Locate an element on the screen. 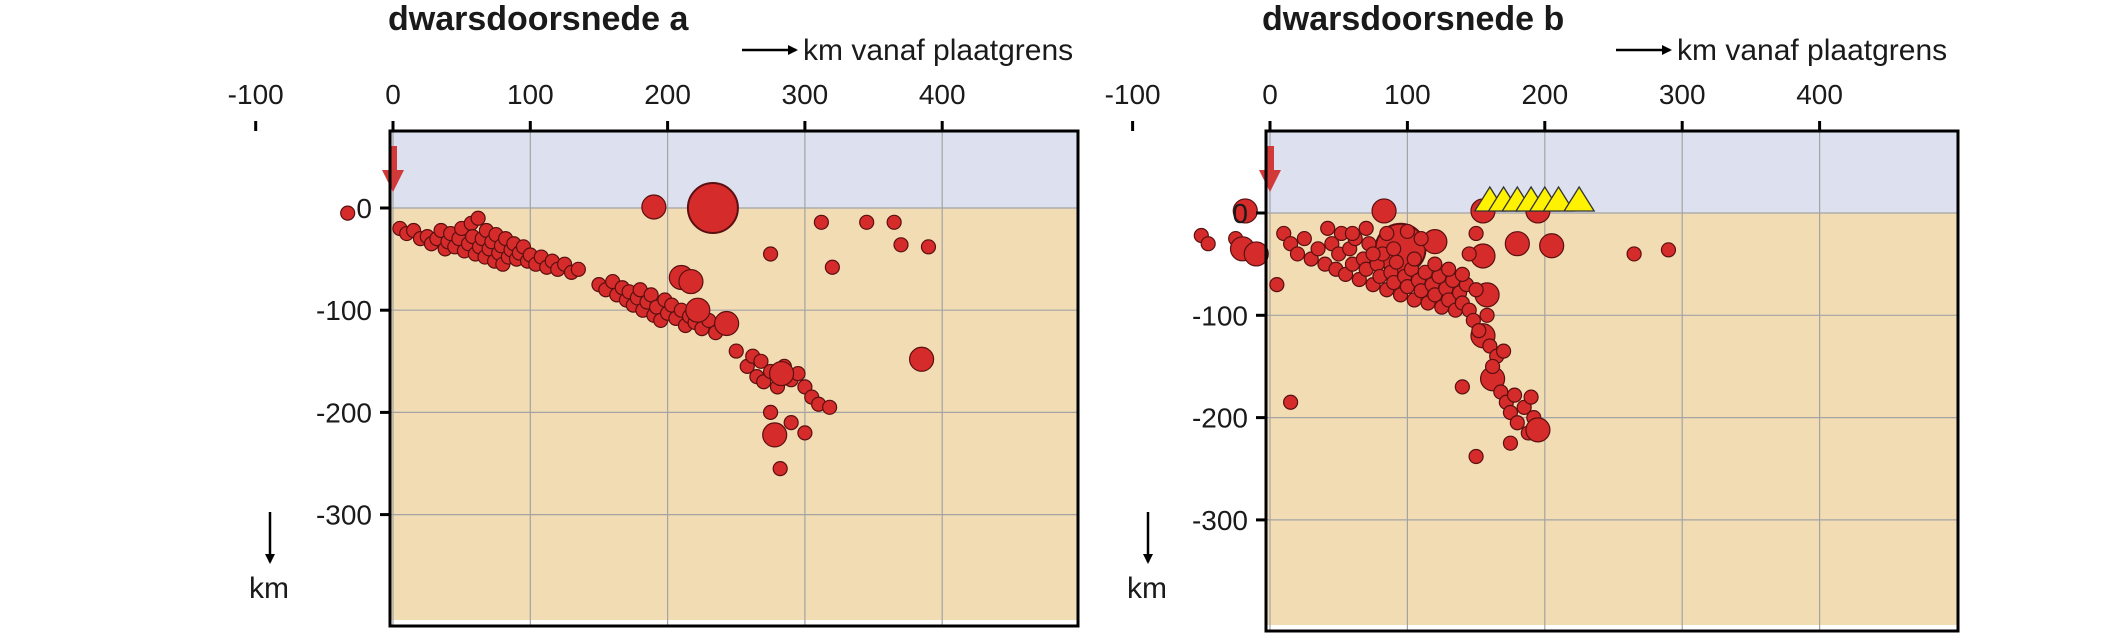 This screenshot has width=2102, height=636. y-tick-label: 0 is located at coordinates (364, 208).